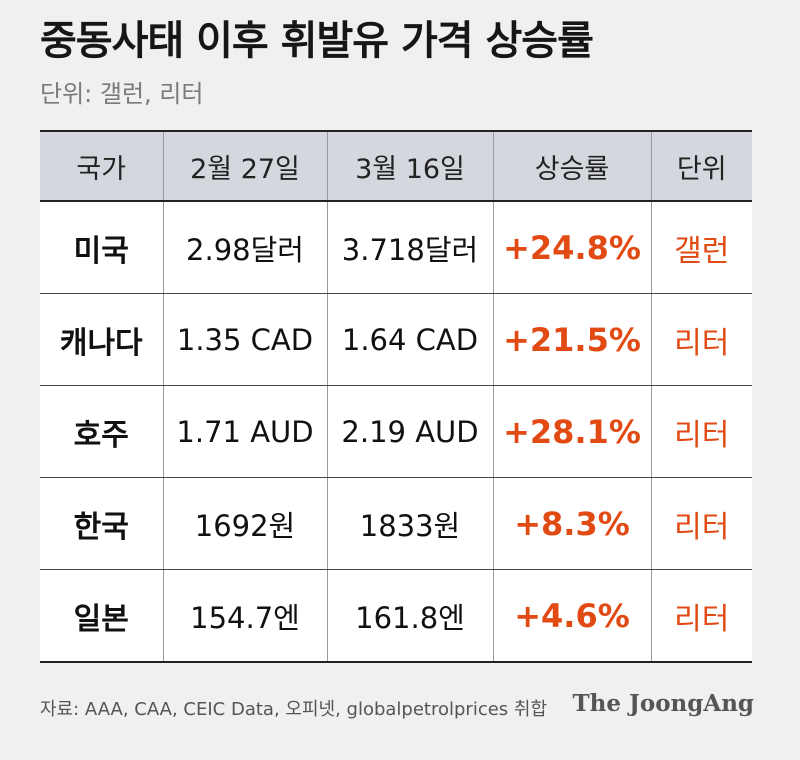  I want to click on header-mar16: 3월 16일, so click(410, 166).